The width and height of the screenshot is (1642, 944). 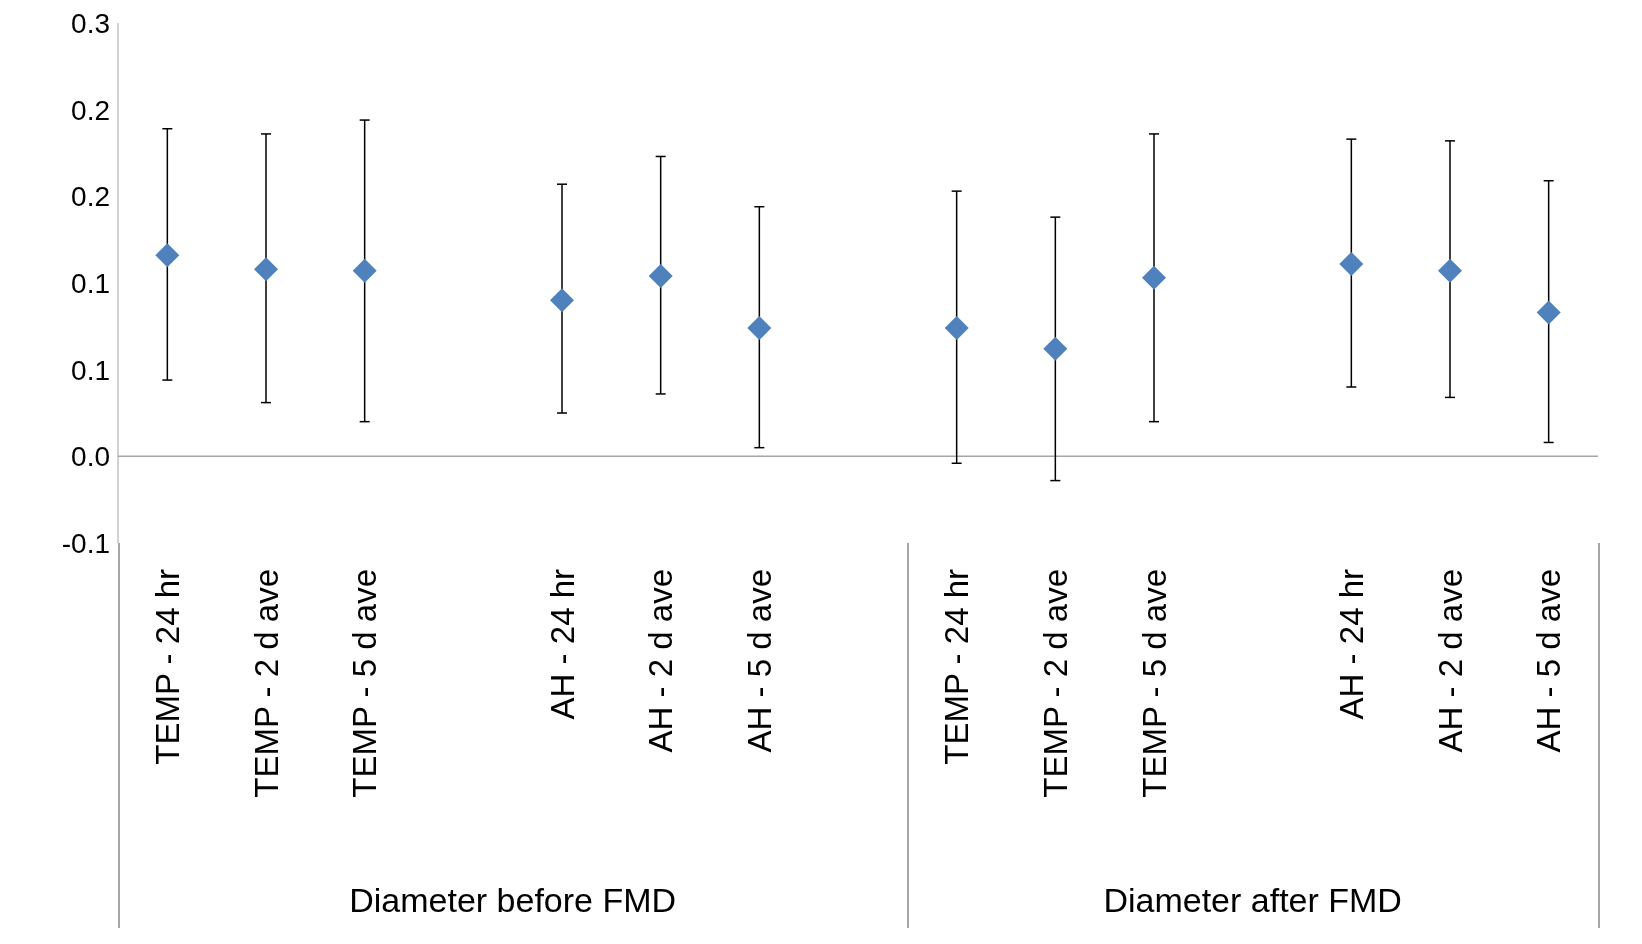 I want to click on y-tick-label: 0.0, so click(x=90, y=457).